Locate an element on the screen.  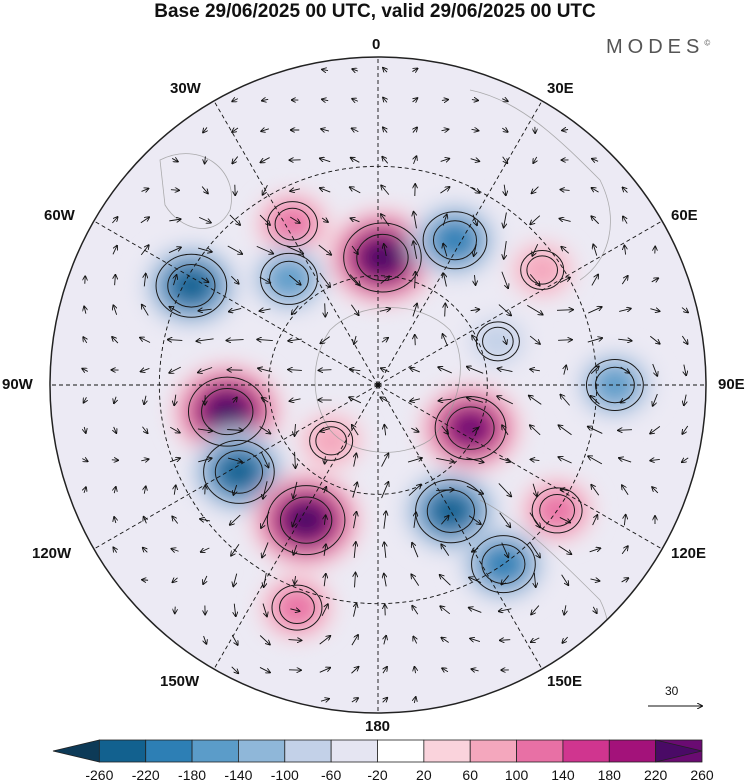
colorbar-tick-label: -20 is located at coordinates (377, 775).